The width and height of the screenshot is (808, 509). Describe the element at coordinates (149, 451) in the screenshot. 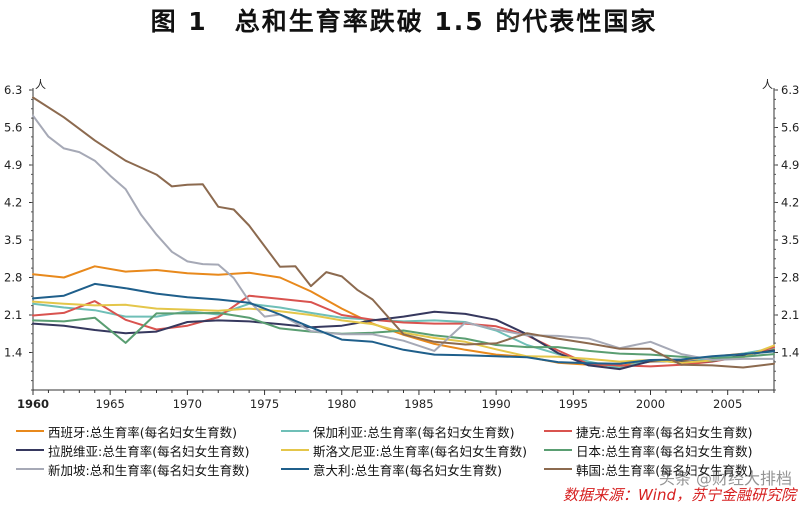

I see `legend-label: 拉脱维亚:总生育率(每名妇女生育数)` at that location.